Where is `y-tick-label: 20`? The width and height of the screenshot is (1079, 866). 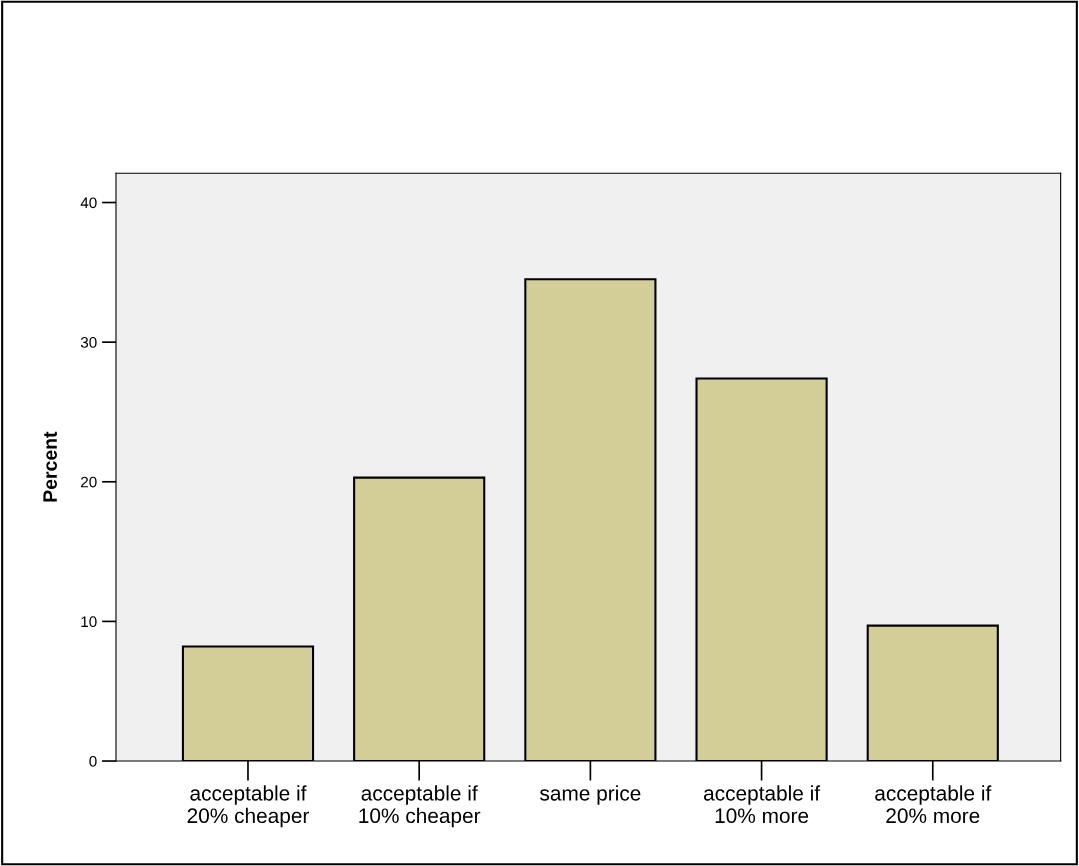
y-tick-label: 20 is located at coordinates (89, 482).